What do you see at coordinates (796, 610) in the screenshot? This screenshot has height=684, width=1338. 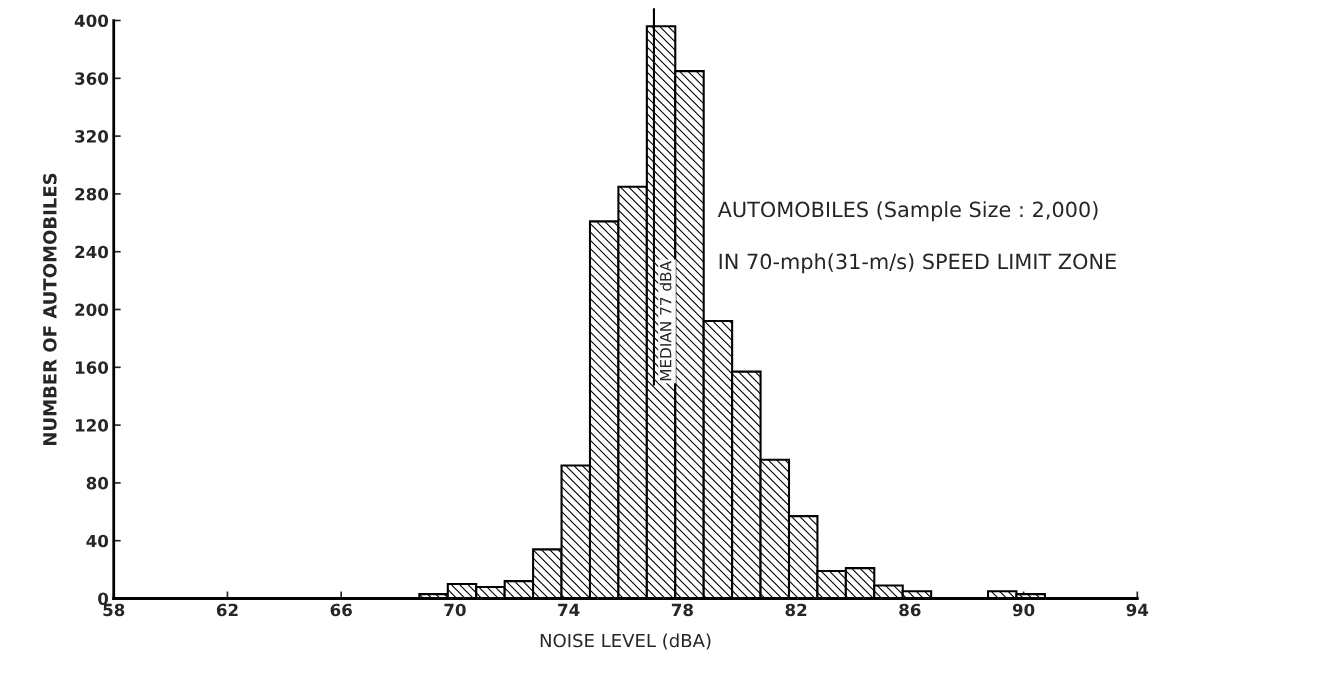 I see `x-tick-label: 82` at bounding box center [796, 610].